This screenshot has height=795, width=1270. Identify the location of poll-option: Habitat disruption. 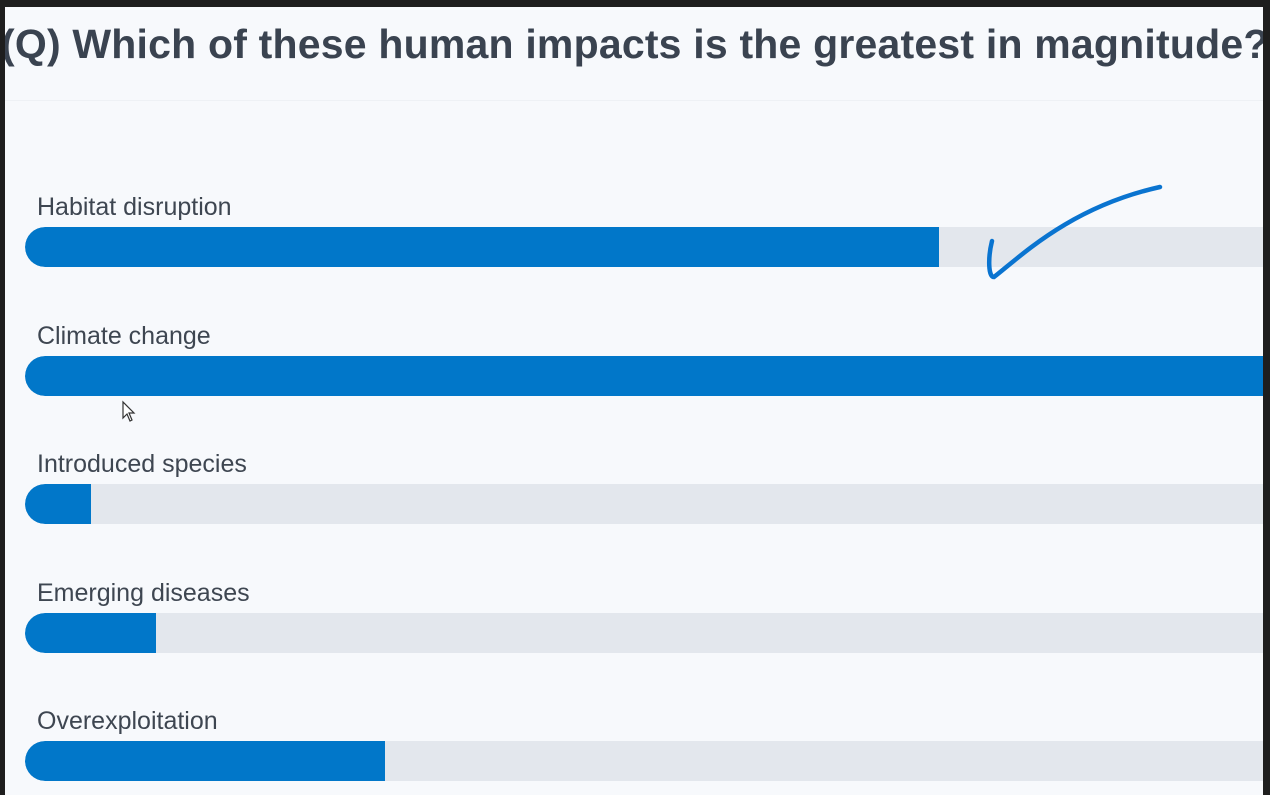
(644, 235).